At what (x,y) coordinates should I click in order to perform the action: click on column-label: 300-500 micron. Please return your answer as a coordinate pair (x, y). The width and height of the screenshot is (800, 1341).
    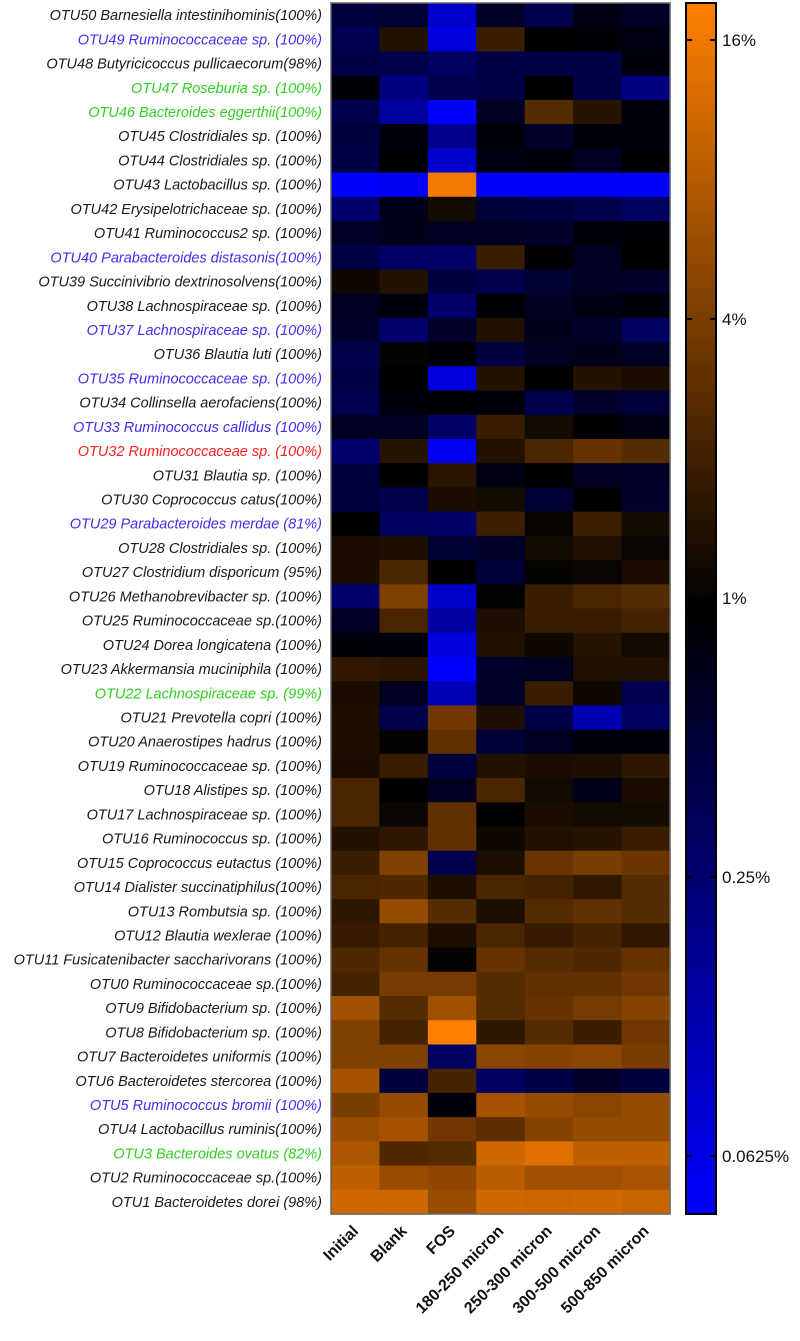
    Looking at the image, I should click on (557, 1270).